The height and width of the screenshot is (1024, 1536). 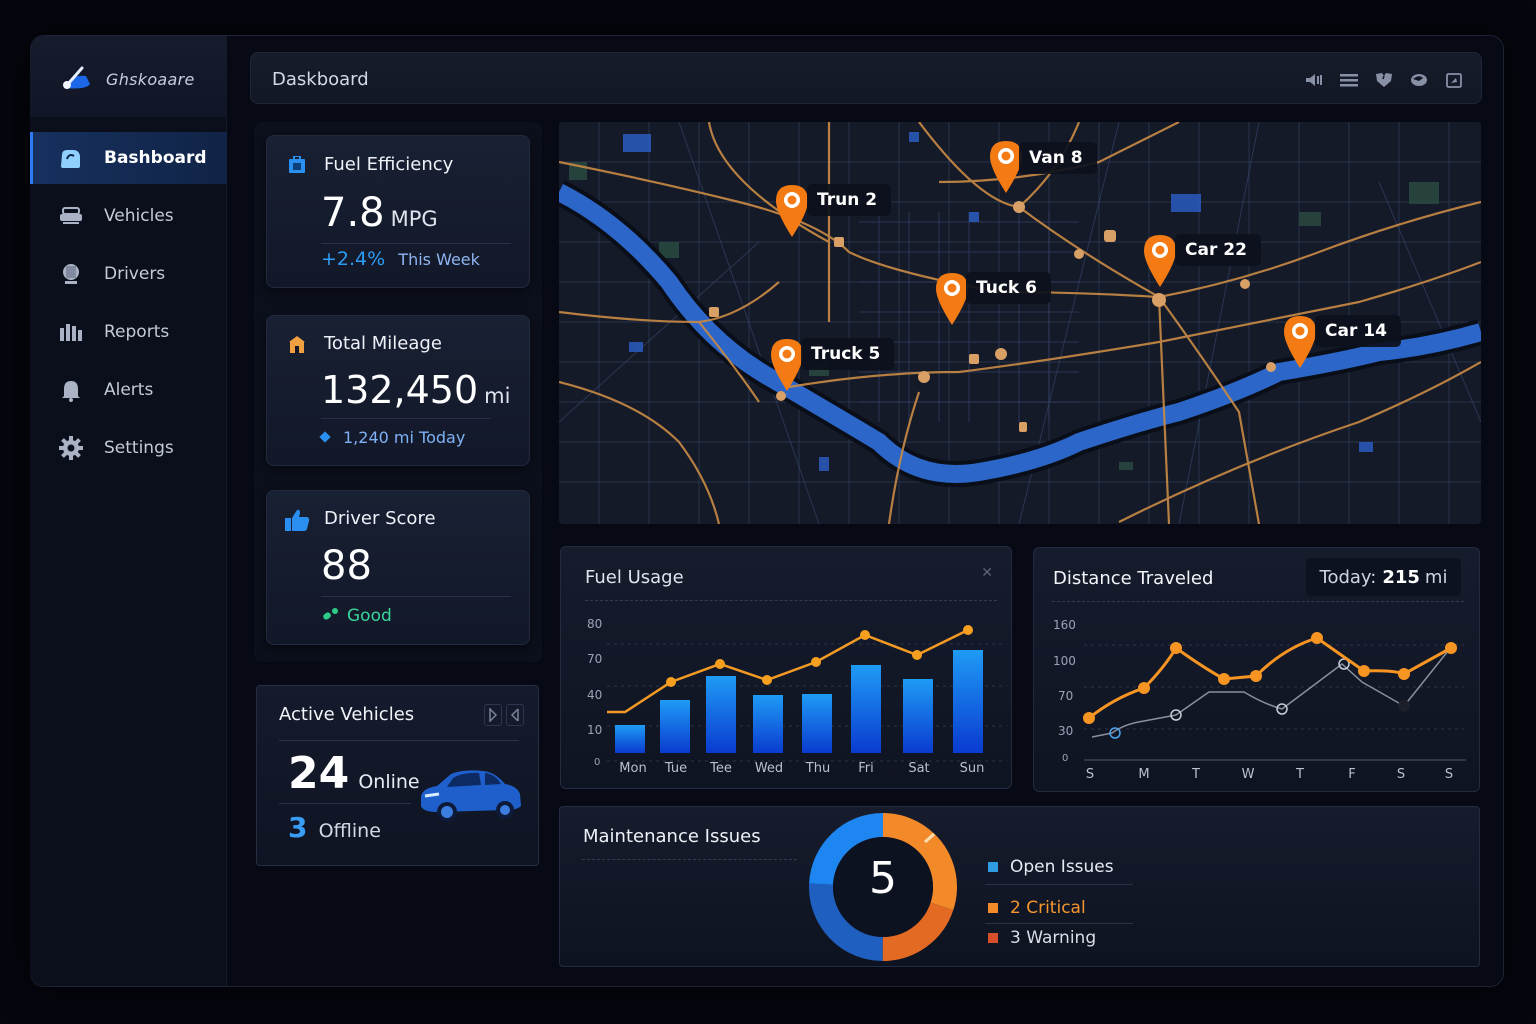 What do you see at coordinates (1454, 80) in the screenshot?
I see `export-icon` at bounding box center [1454, 80].